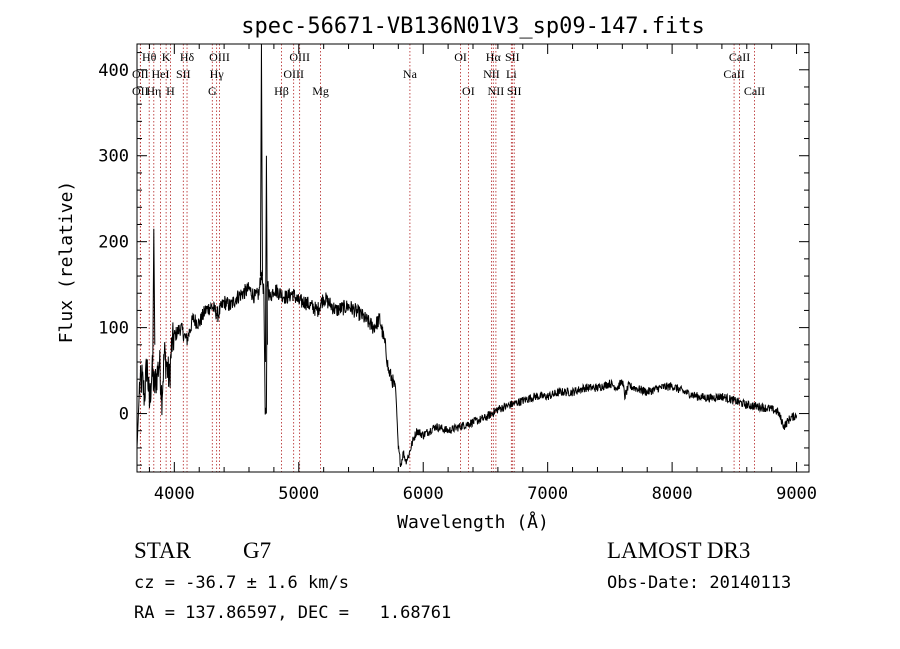 The width and height of the screenshot is (900, 649). Describe the element at coordinates (261, 160) in the screenshot. I see `spectrum-peak` at that location.